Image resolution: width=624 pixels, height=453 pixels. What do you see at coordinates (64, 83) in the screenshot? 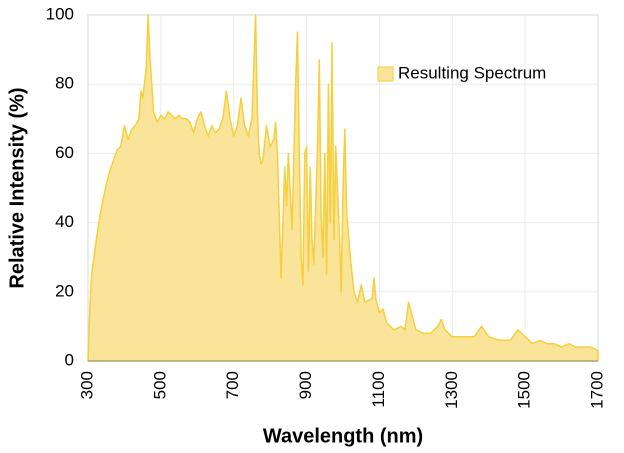
I see `y-tick-label: 80` at bounding box center [64, 83].